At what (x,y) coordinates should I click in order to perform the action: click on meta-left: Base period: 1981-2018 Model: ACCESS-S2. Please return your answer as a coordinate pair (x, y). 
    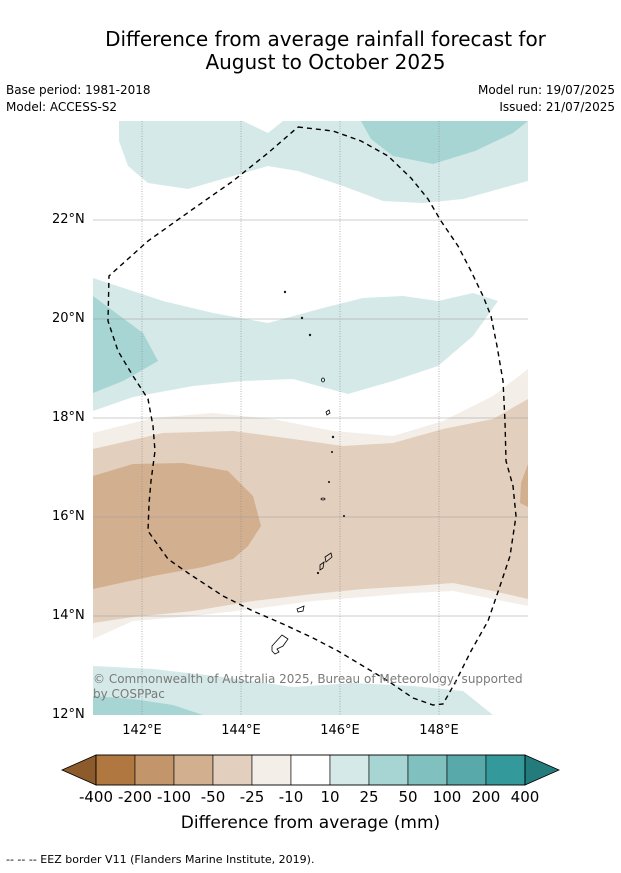
    Looking at the image, I should click on (78, 99).